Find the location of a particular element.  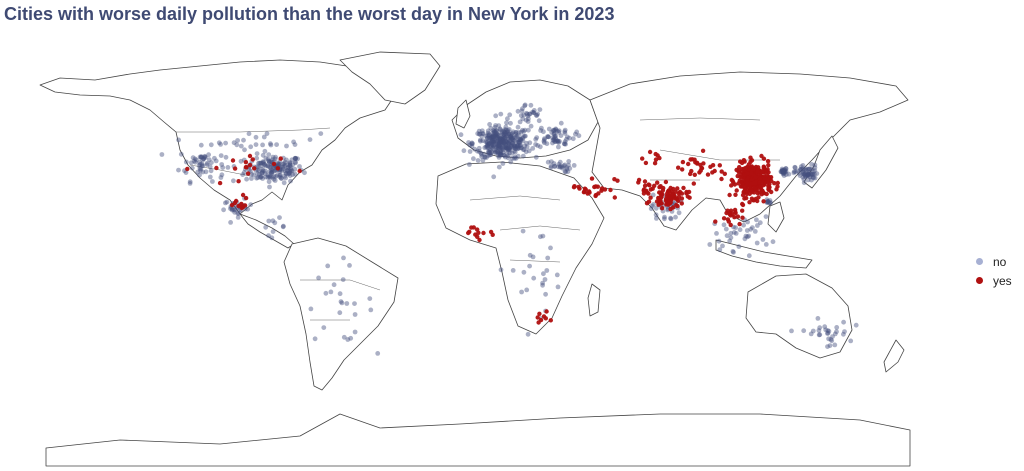

north-america-outline is located at coordinates (217, 137).